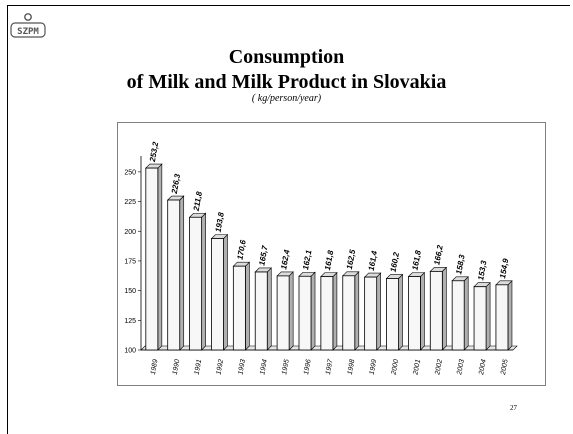 The image size is (573, 434). I want to click on bar-1995, so click(283, 313).